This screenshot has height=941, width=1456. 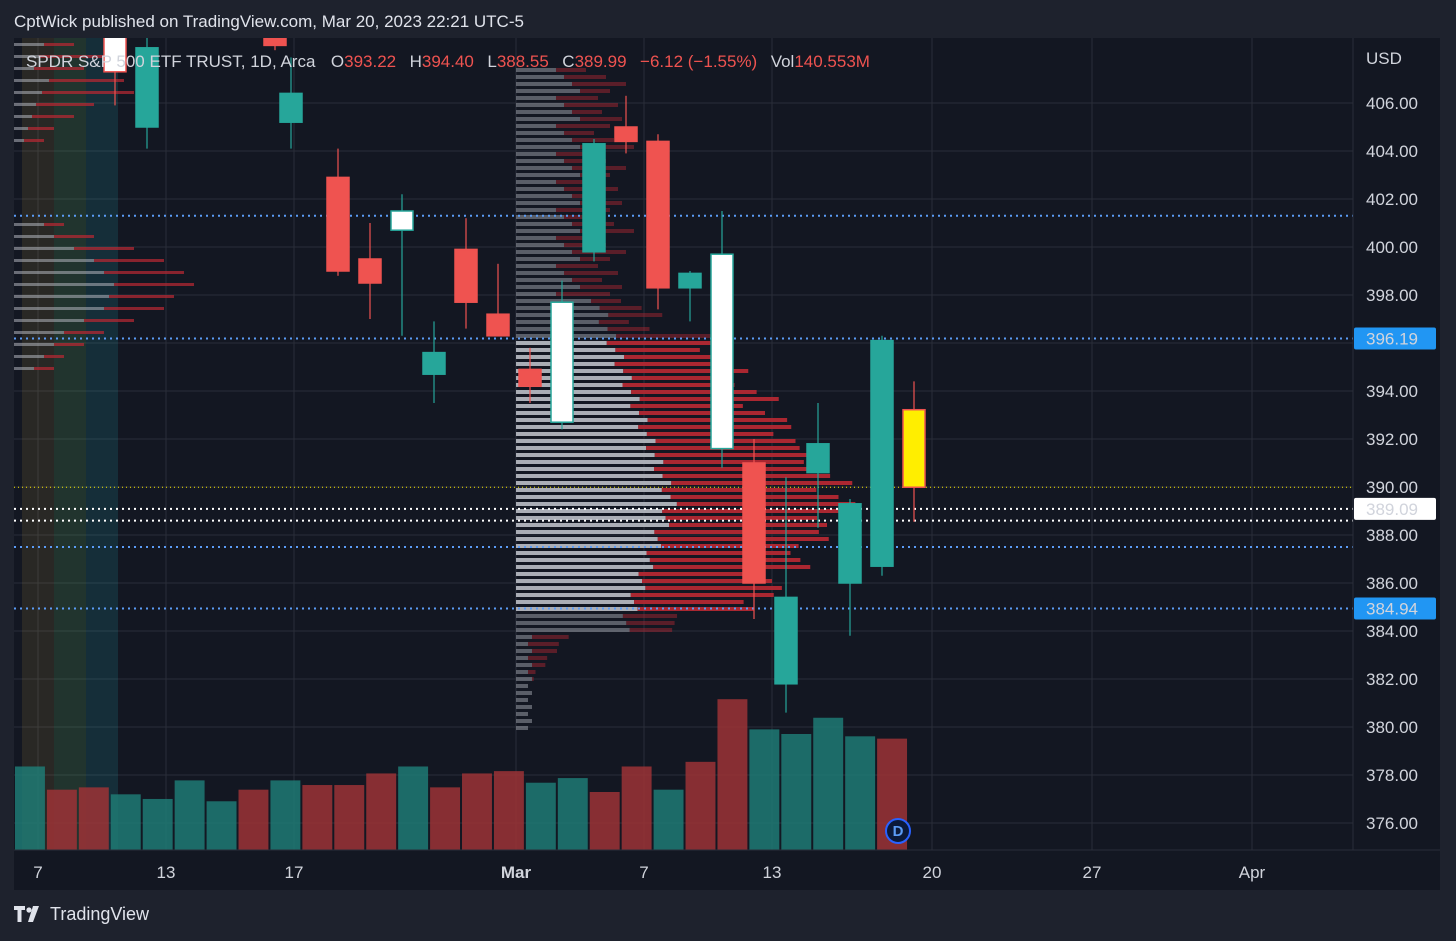 I want to click on price-tick-label: 400.00, so click(x=1392, y=247).